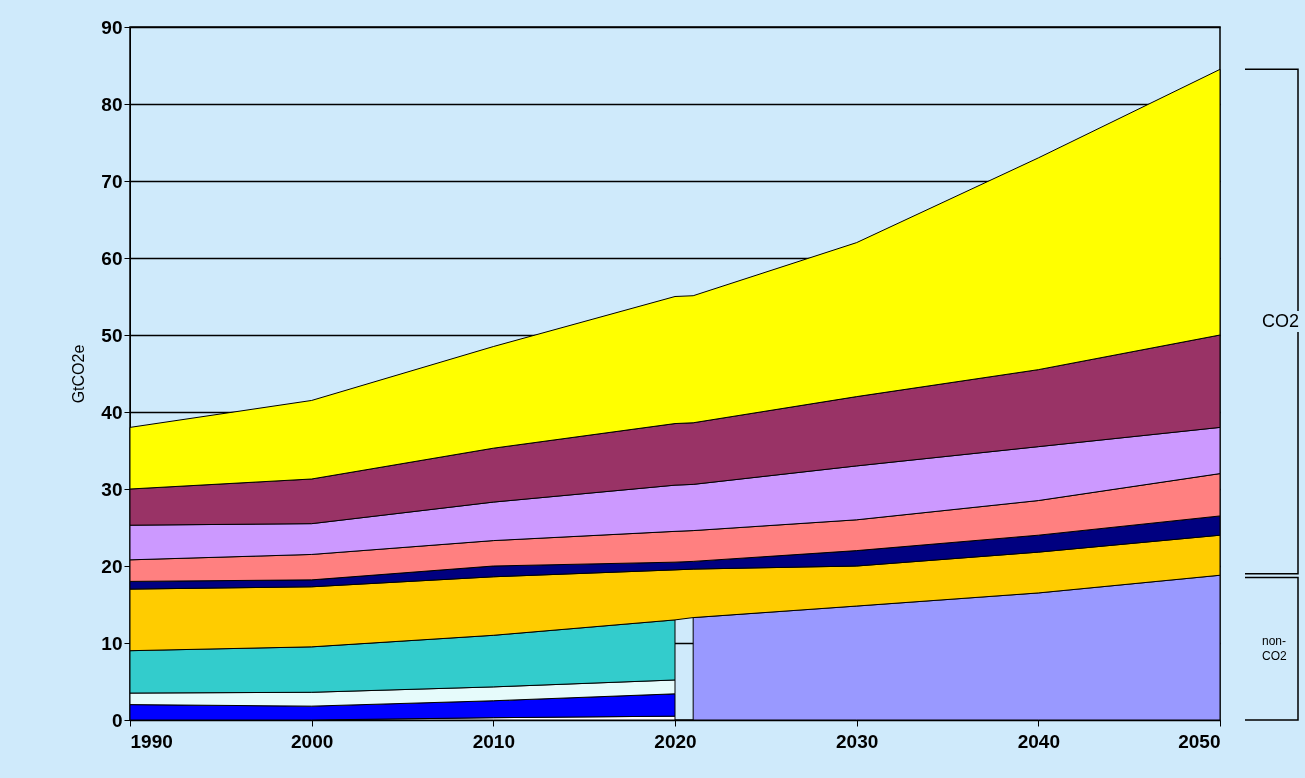 The height and width of the screenshot is (778, 1305). I want to click on y-tick-label: 80, so click(112, 104).